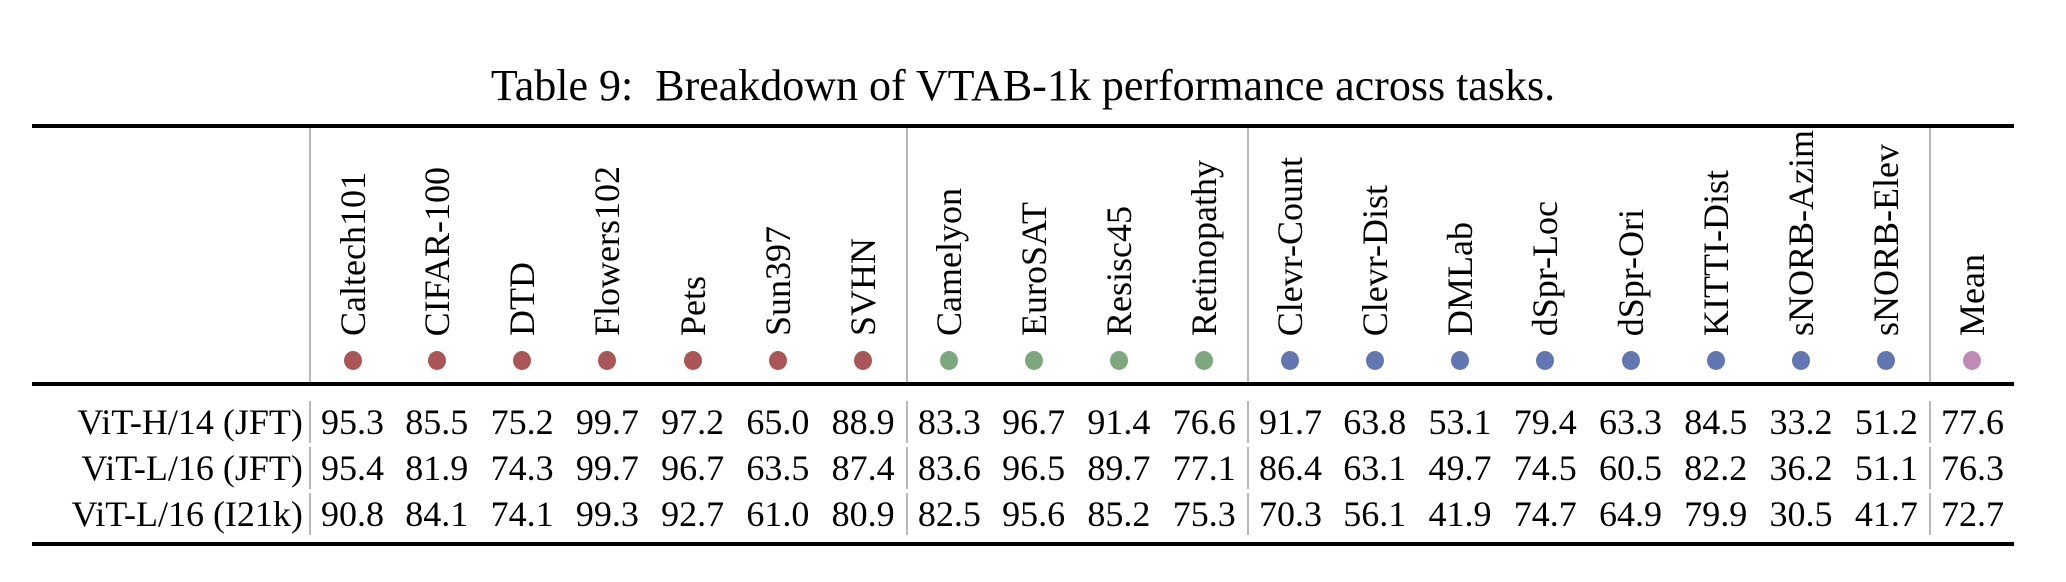 The image size is (2066, 582). What do you see at coordinates (607, 514) in the screenshot?
I see `value-cell: 99.3` at bounding box center [607, 514].